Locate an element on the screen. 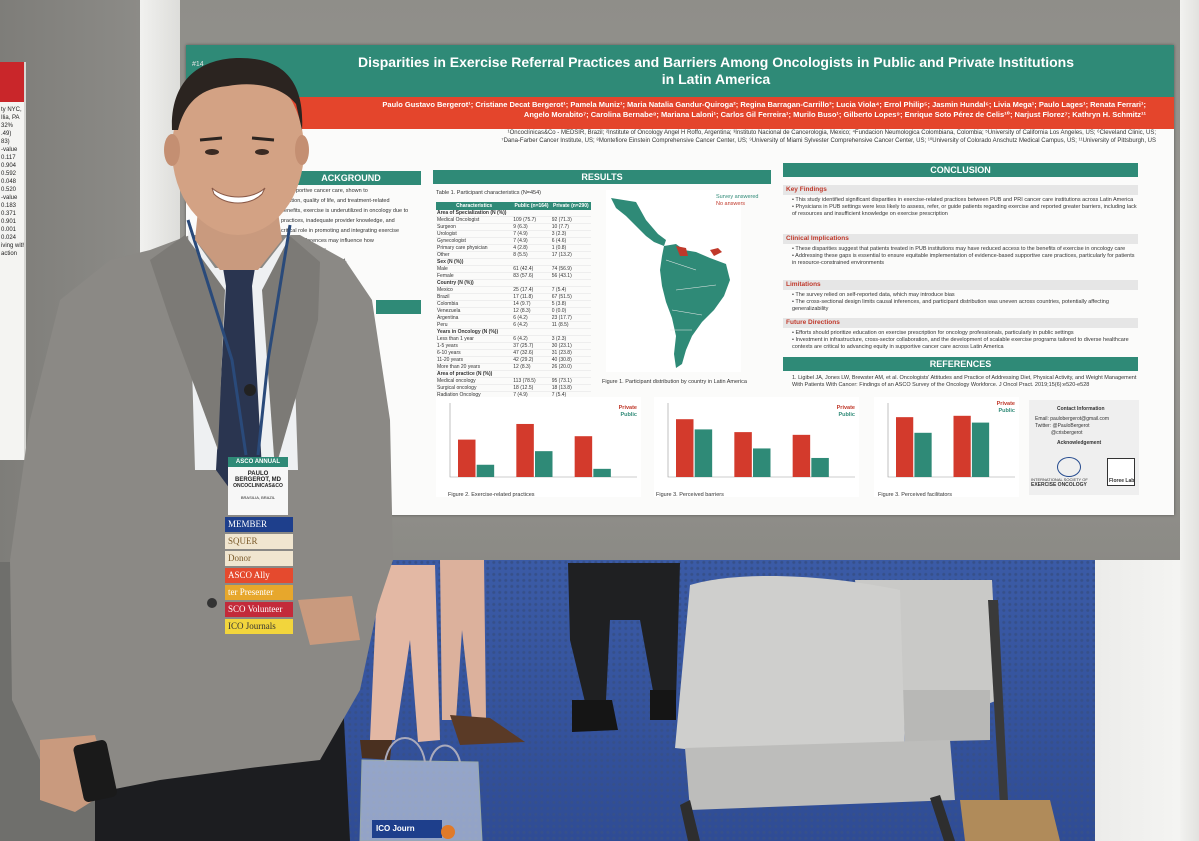  person-dark-trousers is located at coordinates (624, 632).